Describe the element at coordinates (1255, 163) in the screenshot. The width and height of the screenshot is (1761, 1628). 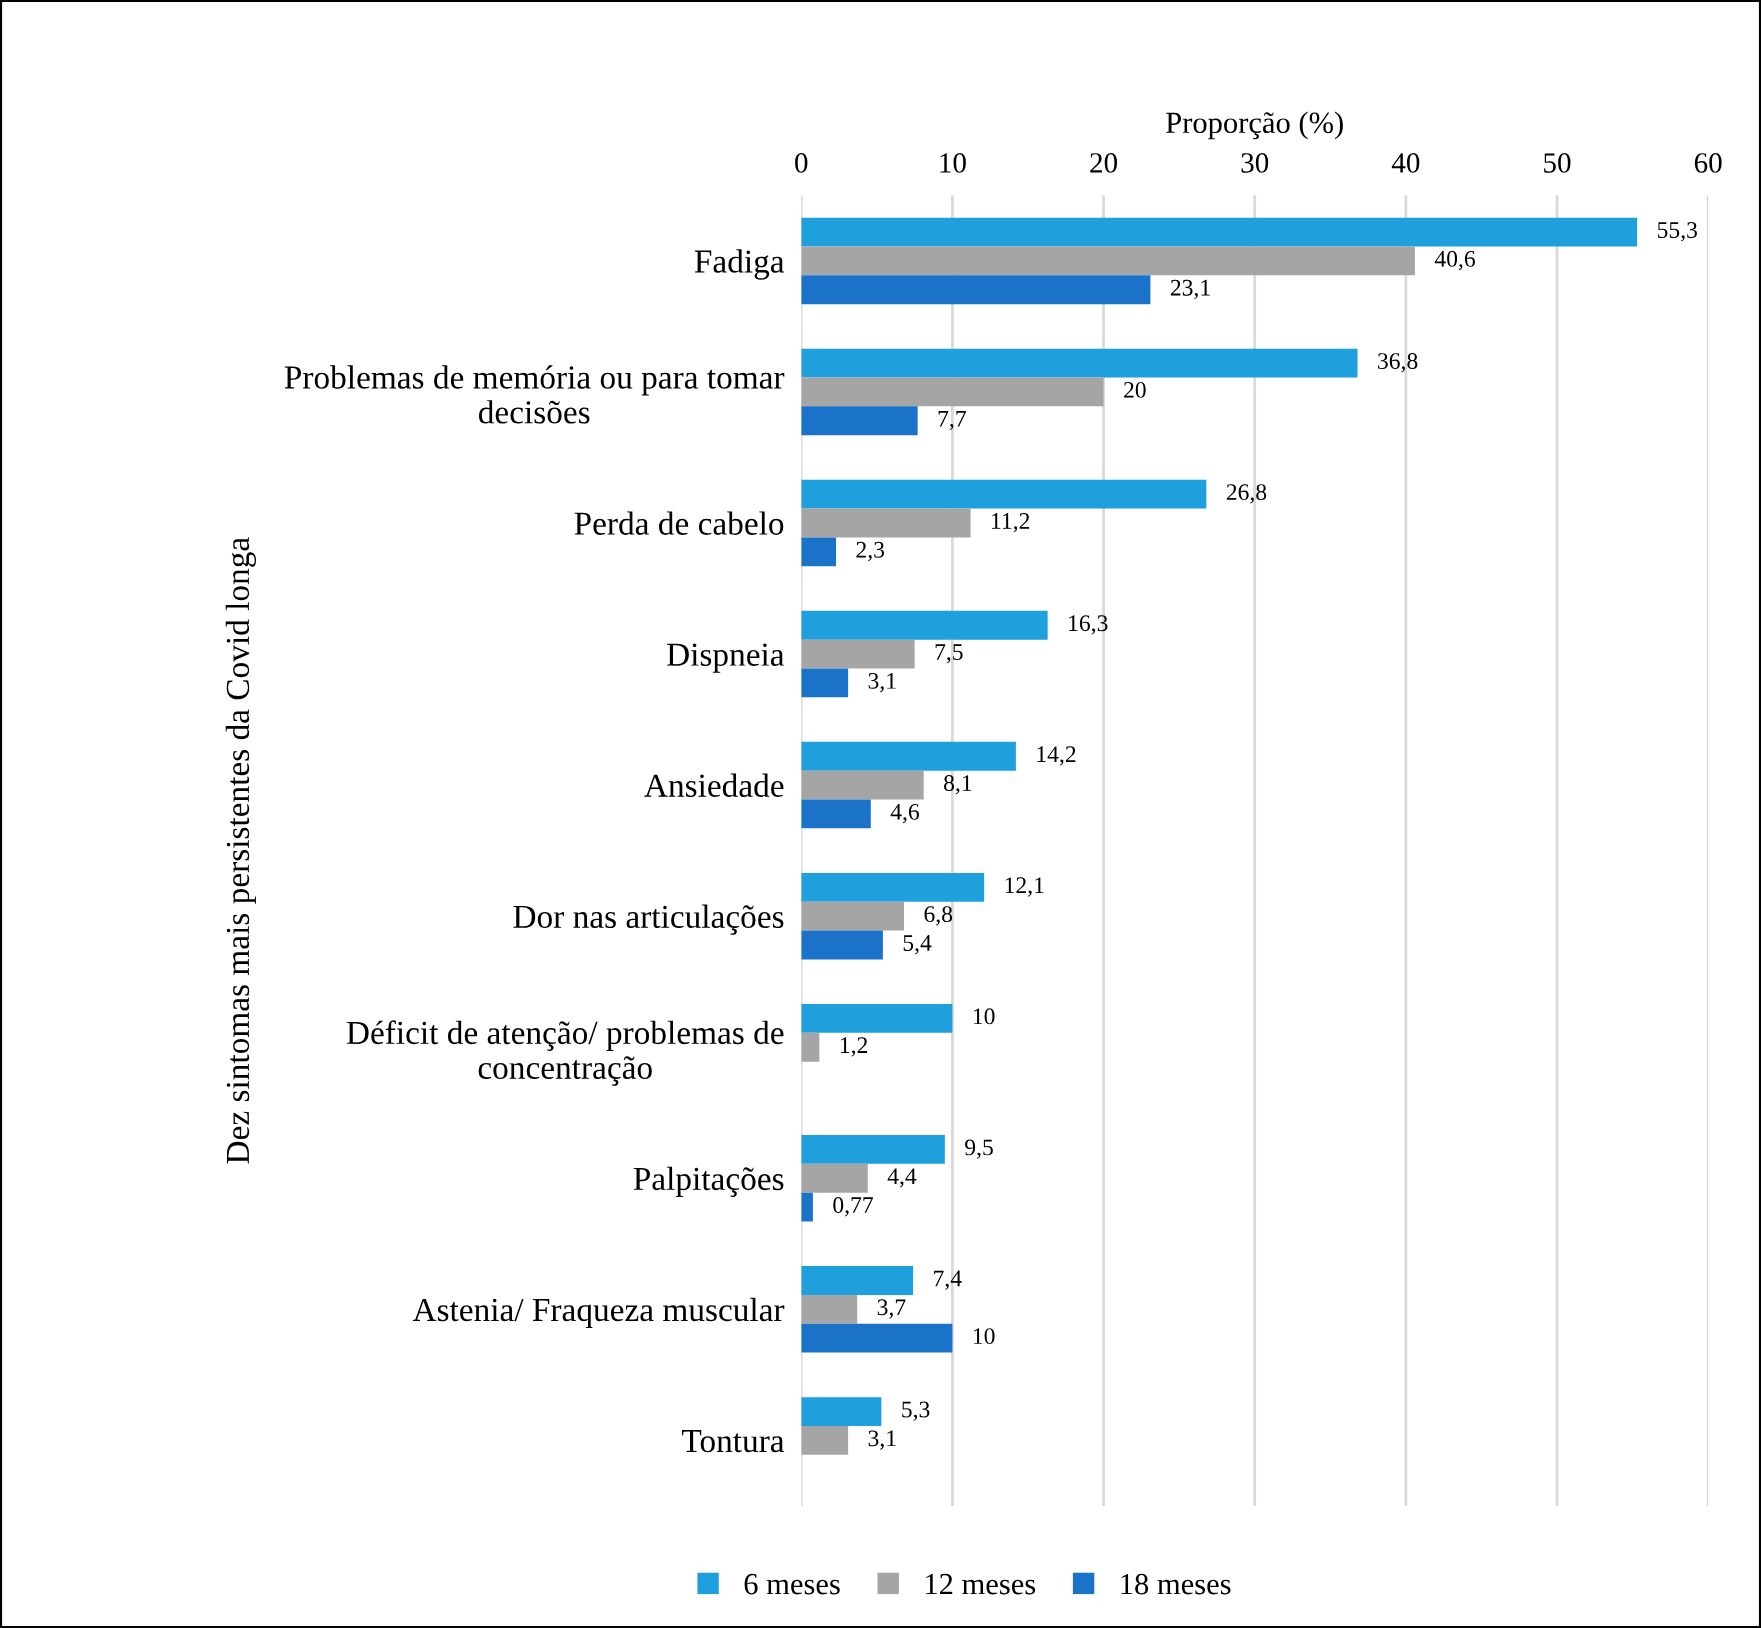
I see `x-tick-label: 30` at that location.